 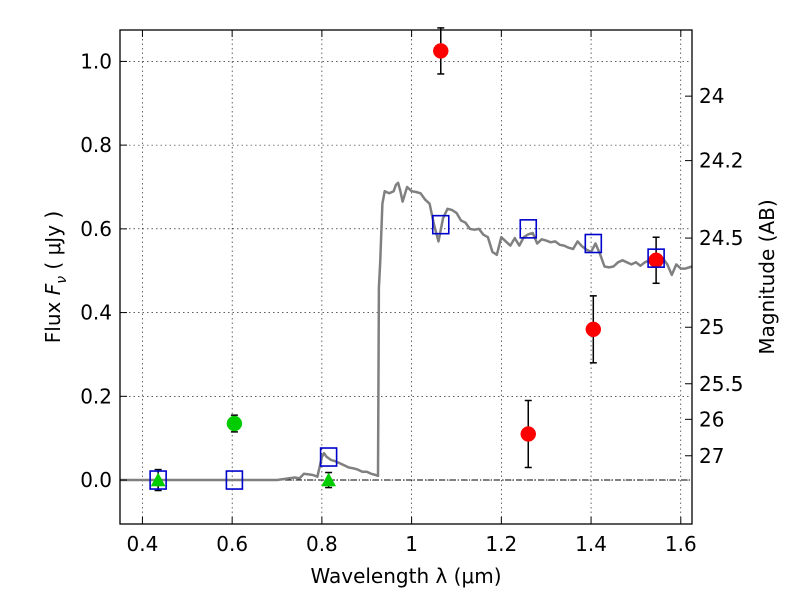 I want to click on right-tick-label: 24, so click(x=711, y=96).